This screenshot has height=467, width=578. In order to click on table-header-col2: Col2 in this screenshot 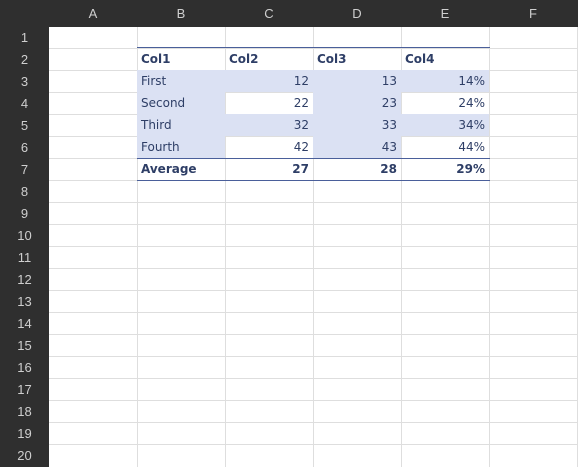, I will do `click(244, 59)`.